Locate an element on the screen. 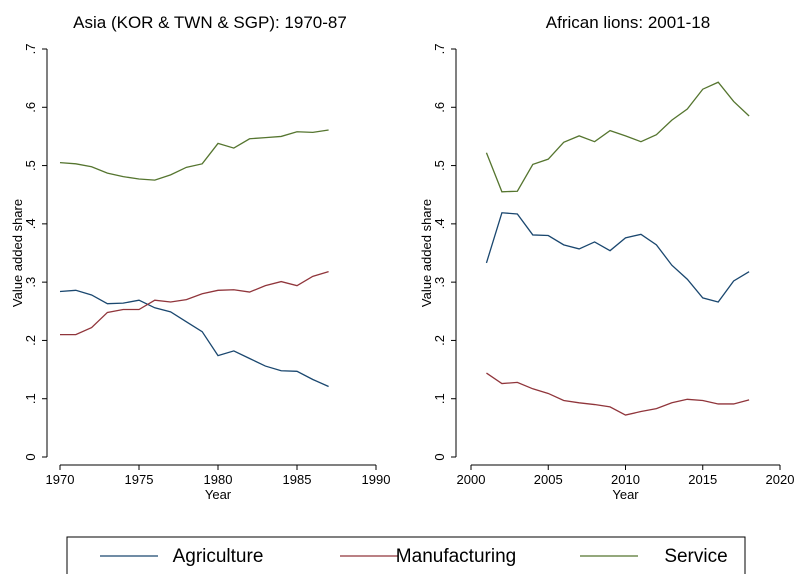 The height and width of the screenshot is (574, 803). x-tick-label: 1980 is located at coordinates (218, 479).